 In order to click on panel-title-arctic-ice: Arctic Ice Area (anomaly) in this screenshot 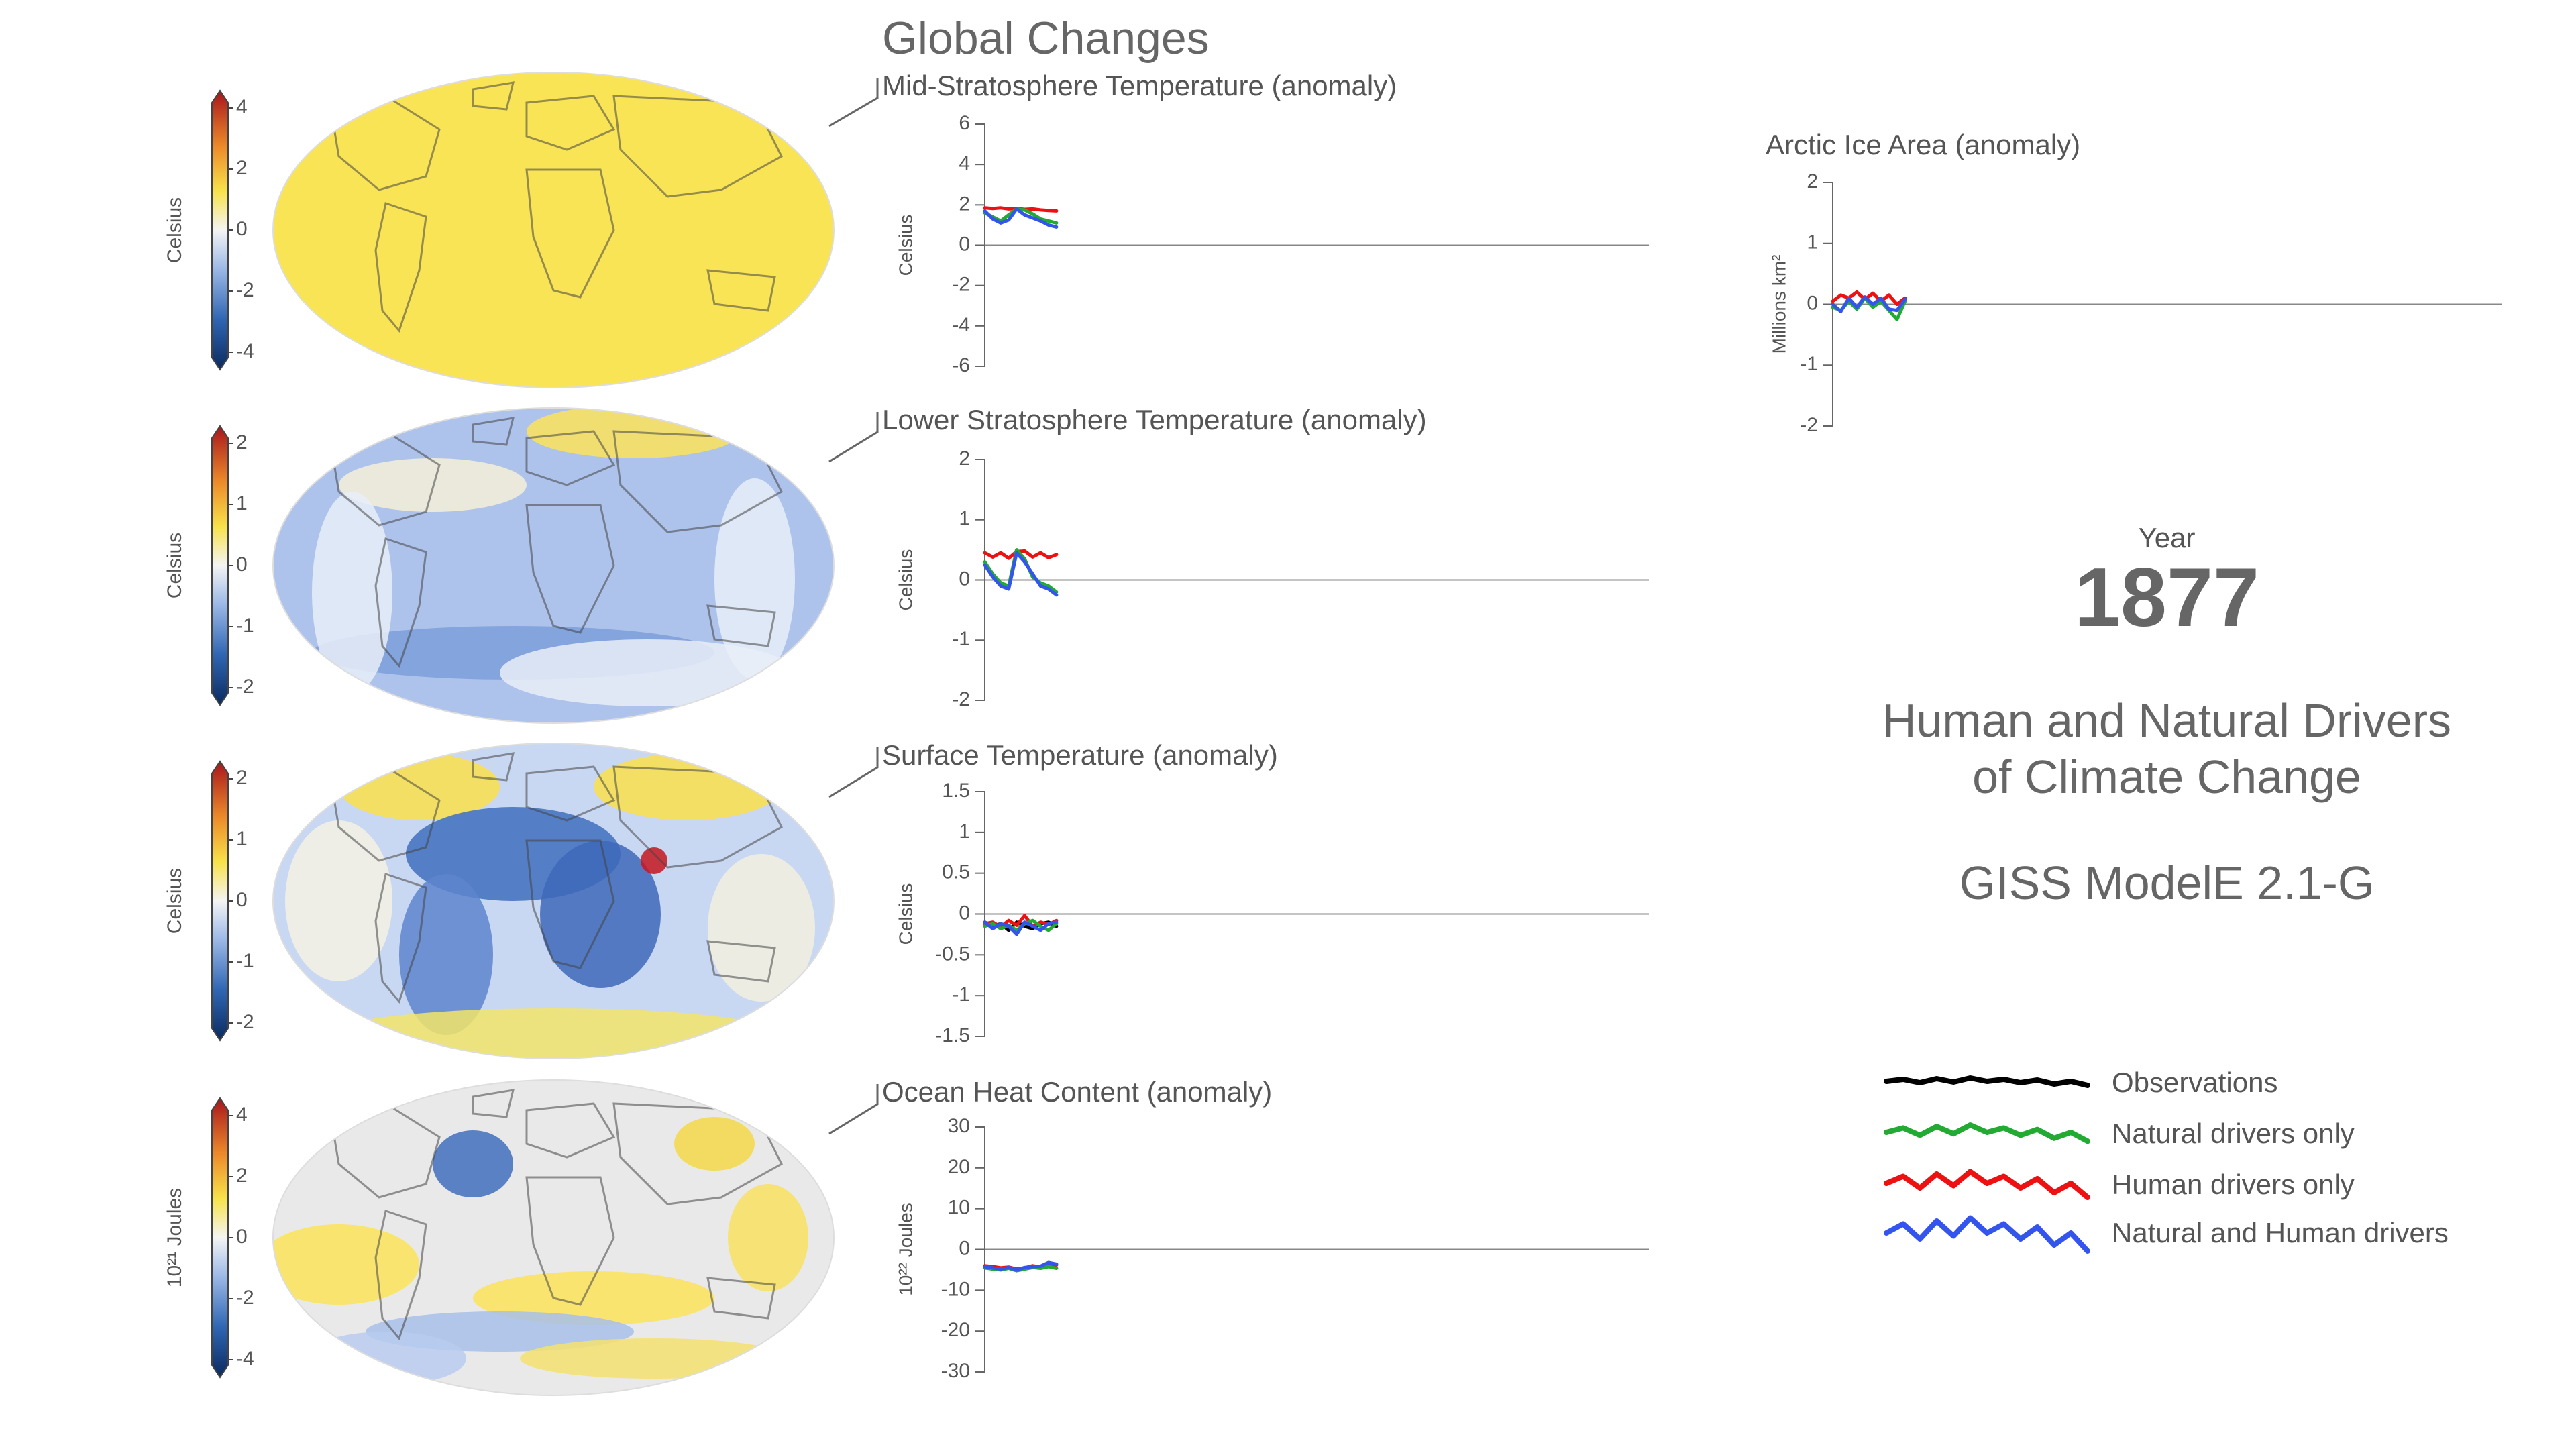, I will do `click(1923, 144)`.